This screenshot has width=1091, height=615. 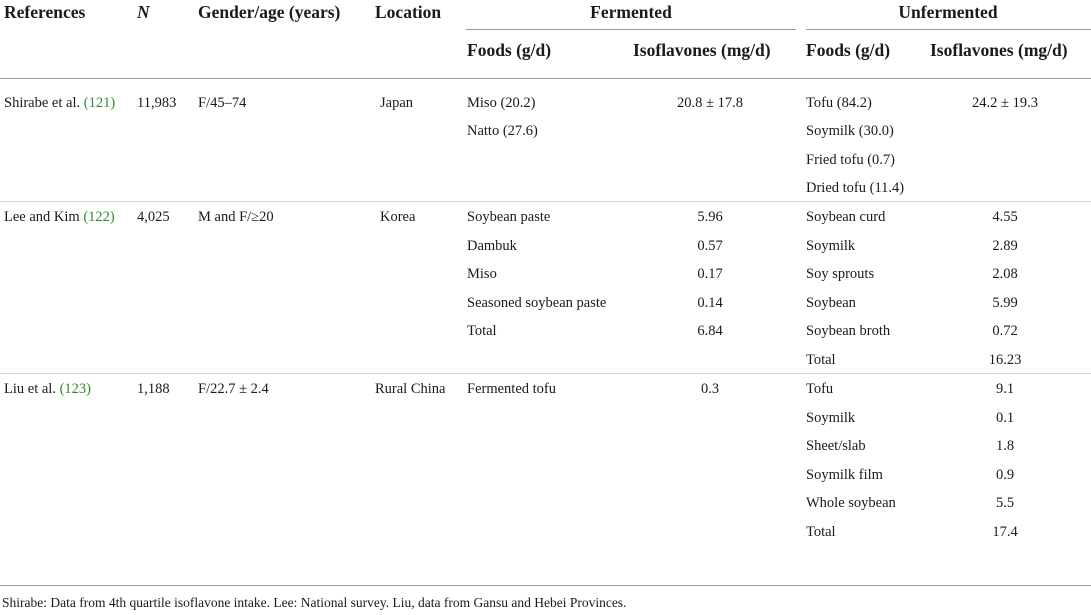 What do you see at coordinates (1005, 389) in the screenshot?
I see `unfermented-iso-cell: 9.1` at bounding box center [1005, 389].